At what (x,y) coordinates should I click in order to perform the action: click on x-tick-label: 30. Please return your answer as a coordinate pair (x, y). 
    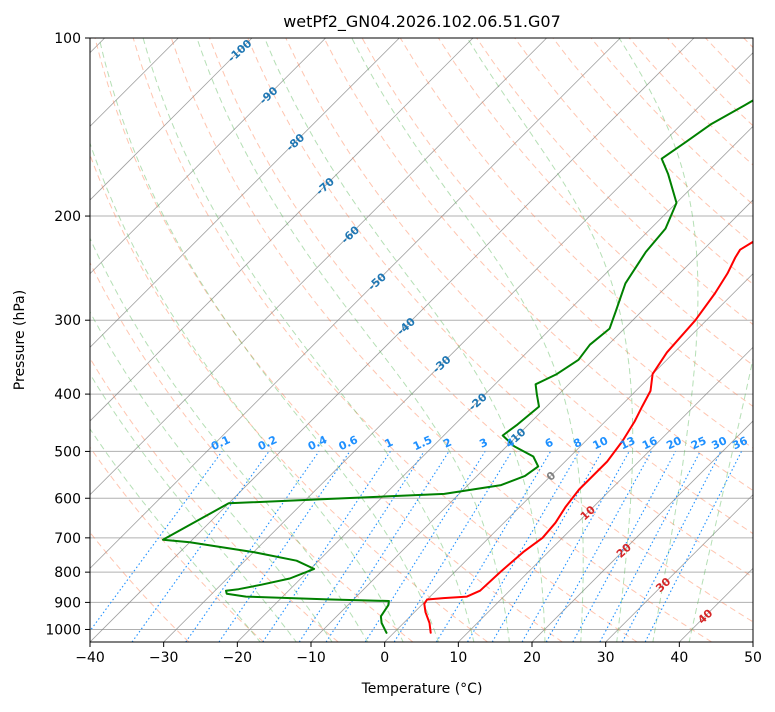
    Looking at the image, I should click on (606, 658).